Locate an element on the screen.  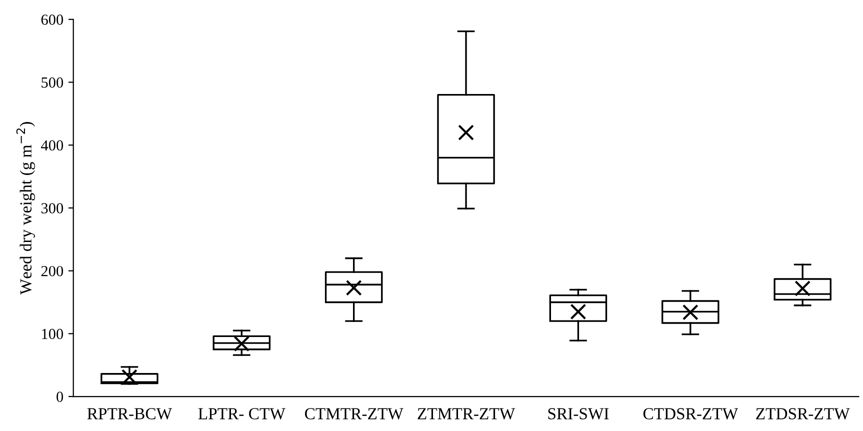
x-tick-label: CTDSR-ZTW is located at coordinates (690, 414).